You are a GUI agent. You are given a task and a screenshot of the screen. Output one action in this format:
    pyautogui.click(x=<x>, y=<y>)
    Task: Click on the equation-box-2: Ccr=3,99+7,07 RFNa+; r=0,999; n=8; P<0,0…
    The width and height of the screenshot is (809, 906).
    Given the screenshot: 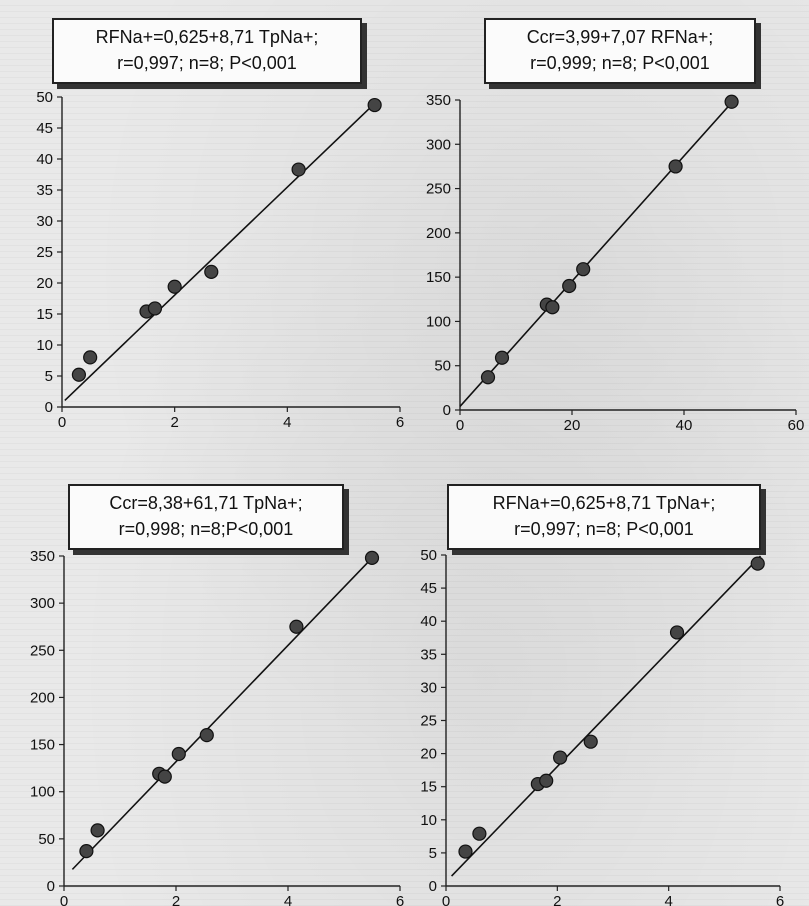 What is the action you would take?
    pyautogui.click(x=620, y=51)
    